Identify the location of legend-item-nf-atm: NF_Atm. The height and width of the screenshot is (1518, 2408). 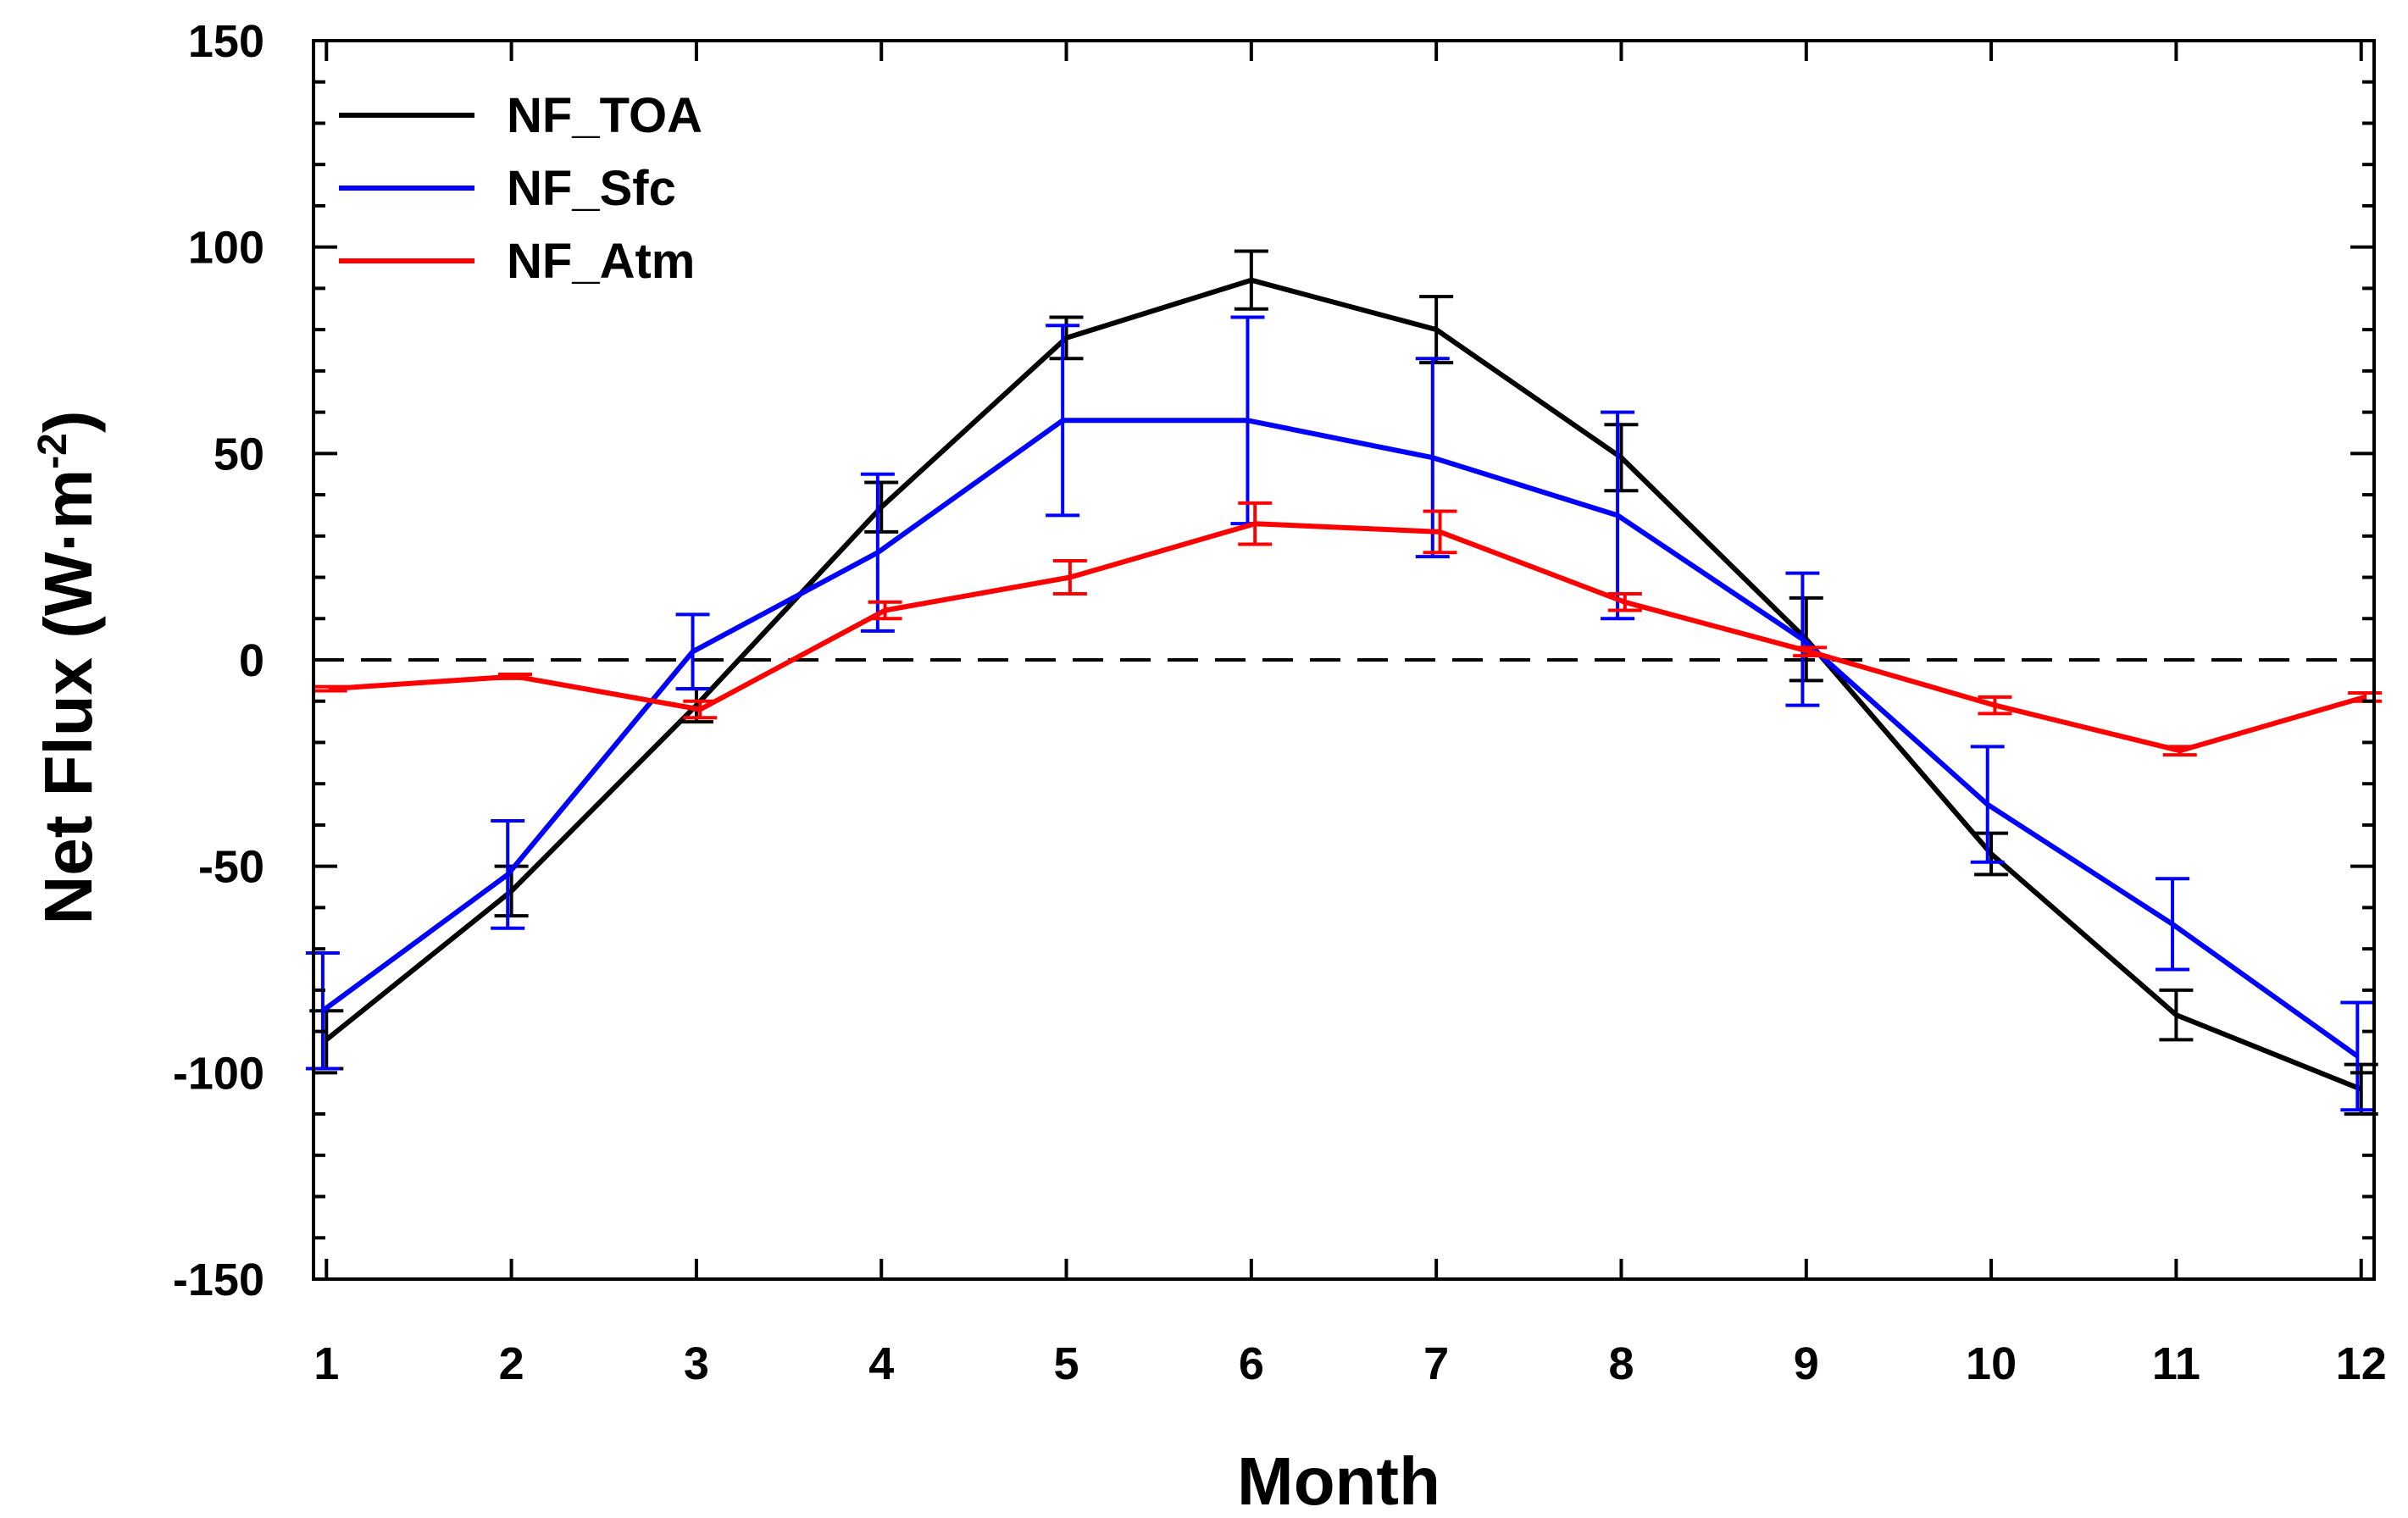
(517, 261).